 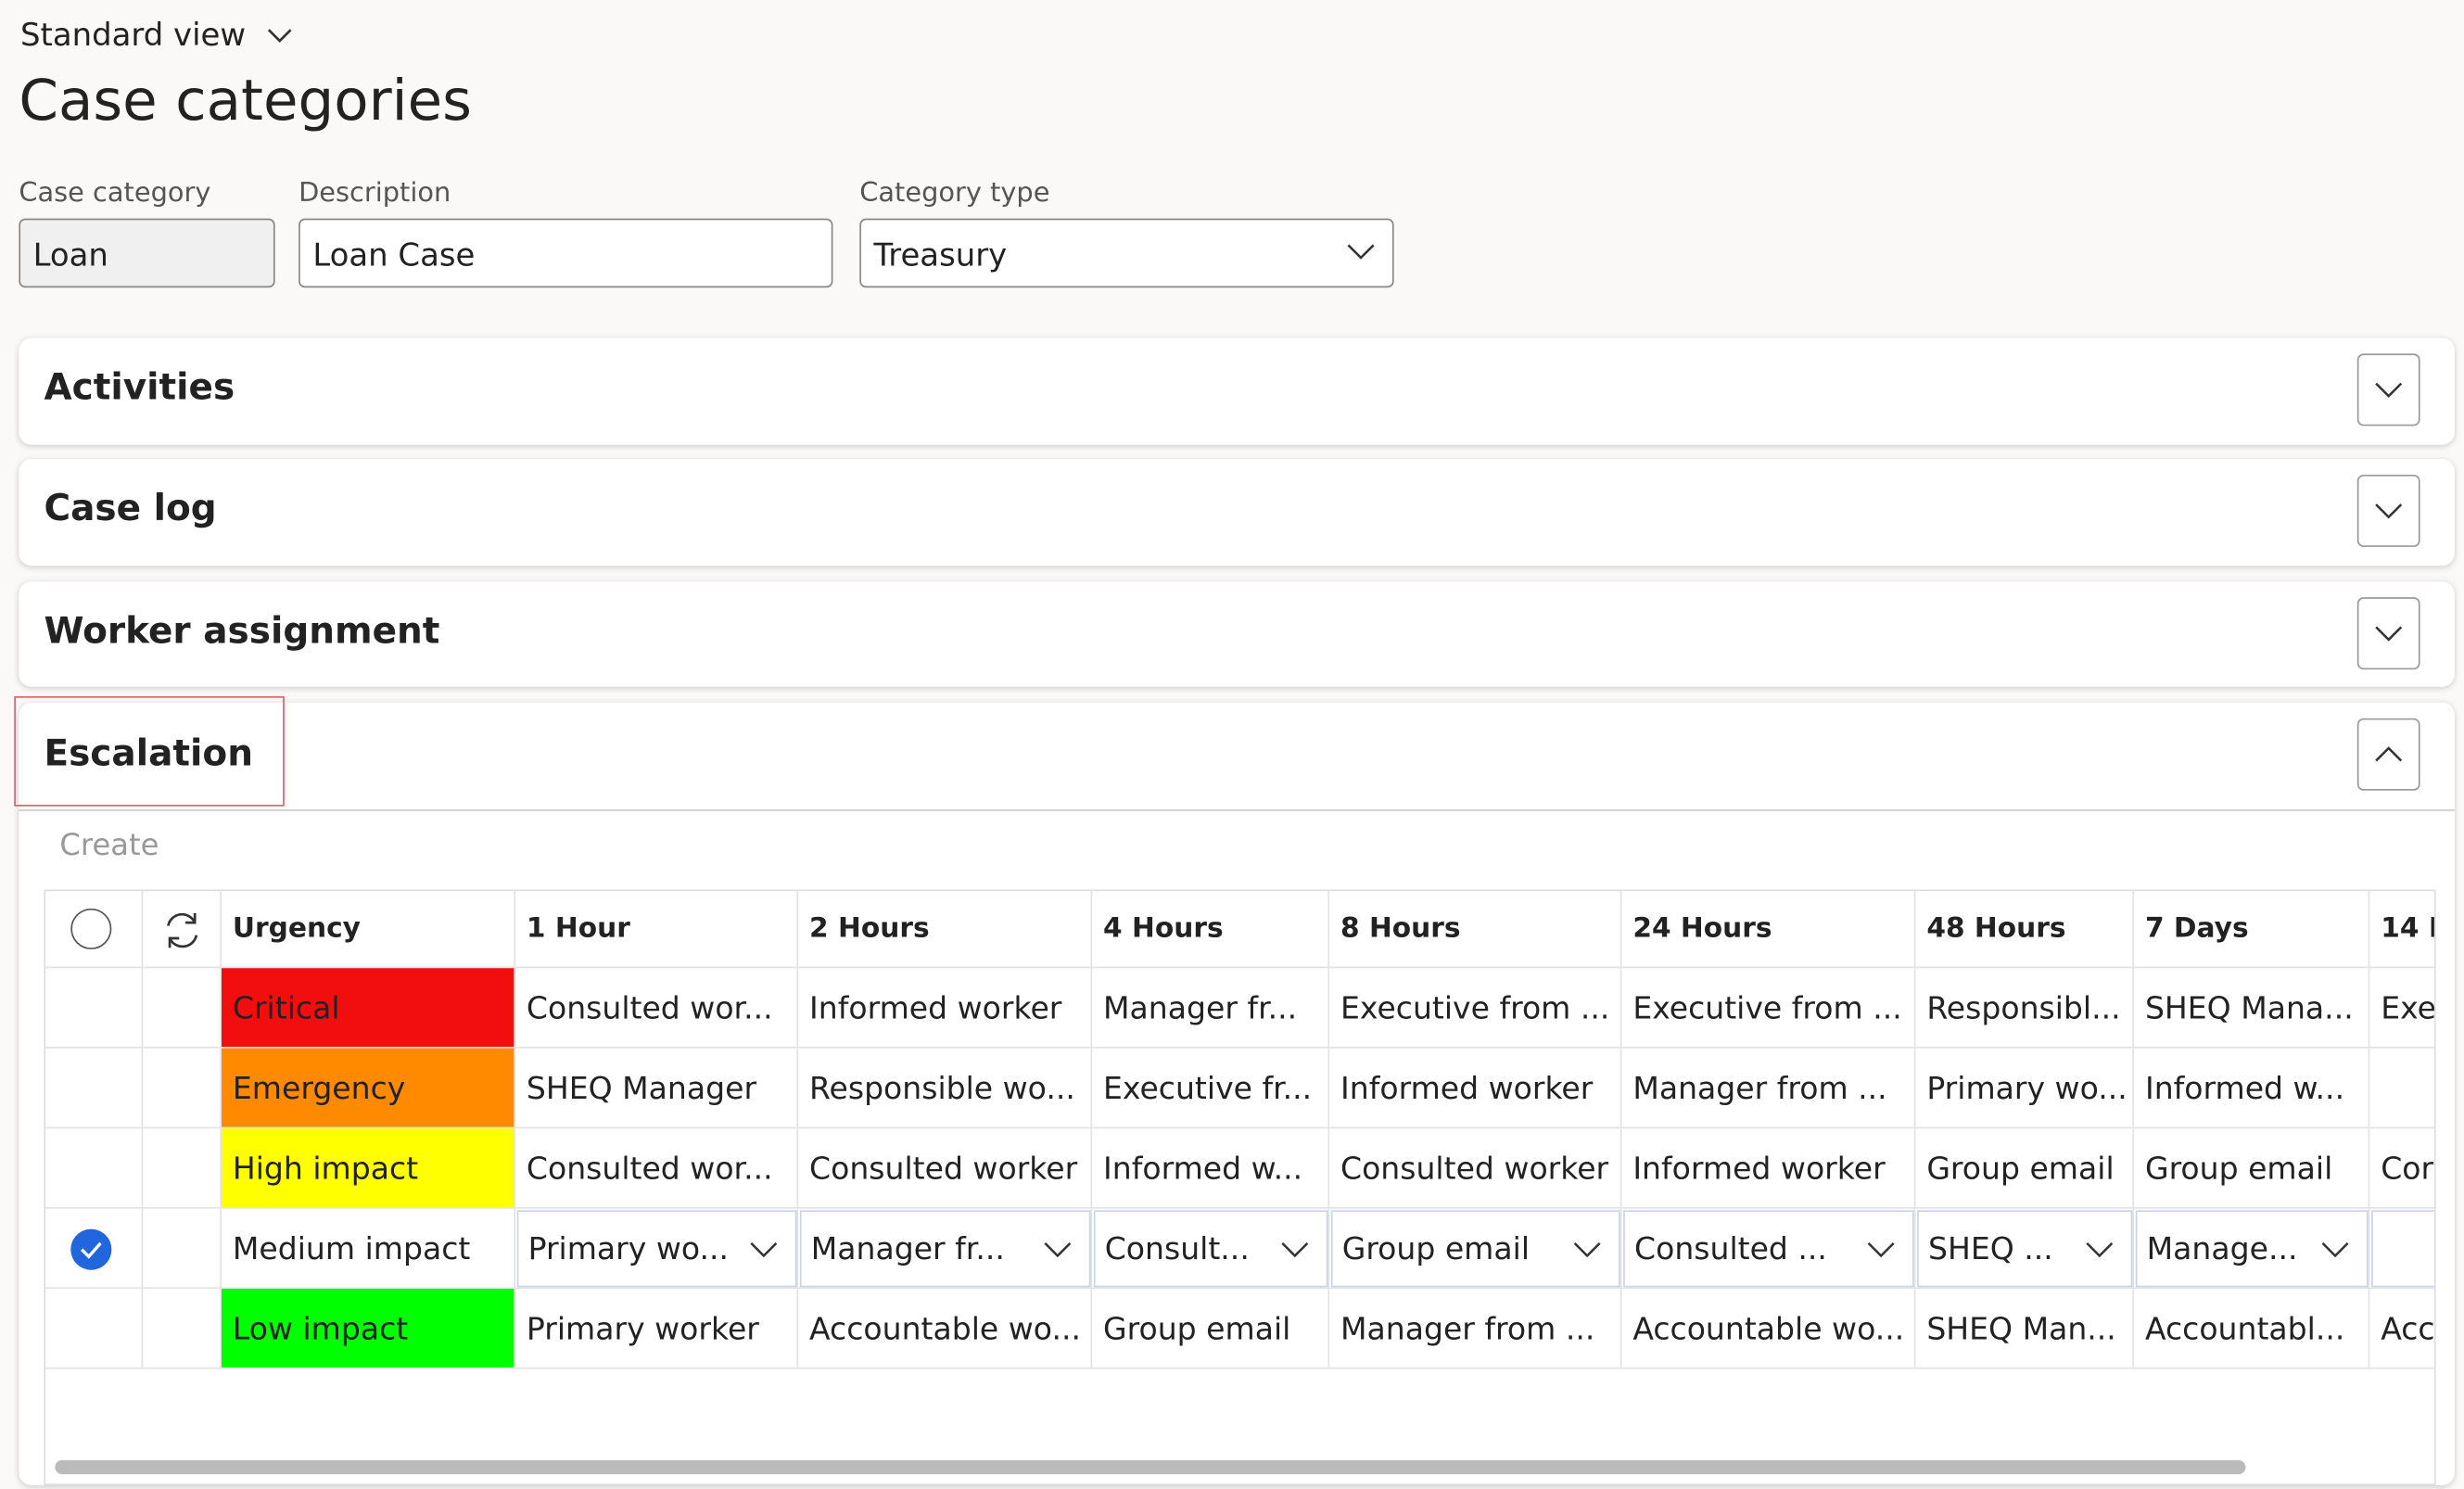 I want to click on view-selector-text: Standard view, so click(x=133, y=35).